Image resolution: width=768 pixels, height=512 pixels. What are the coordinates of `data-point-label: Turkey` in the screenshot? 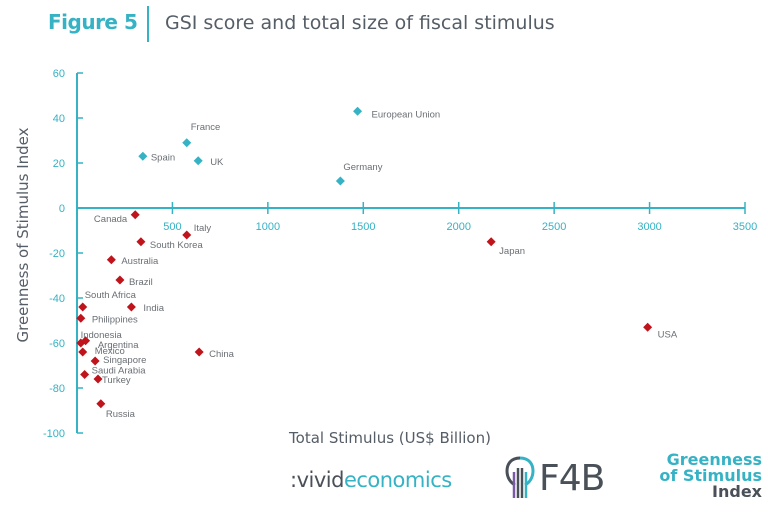 It's located at (116, 380).